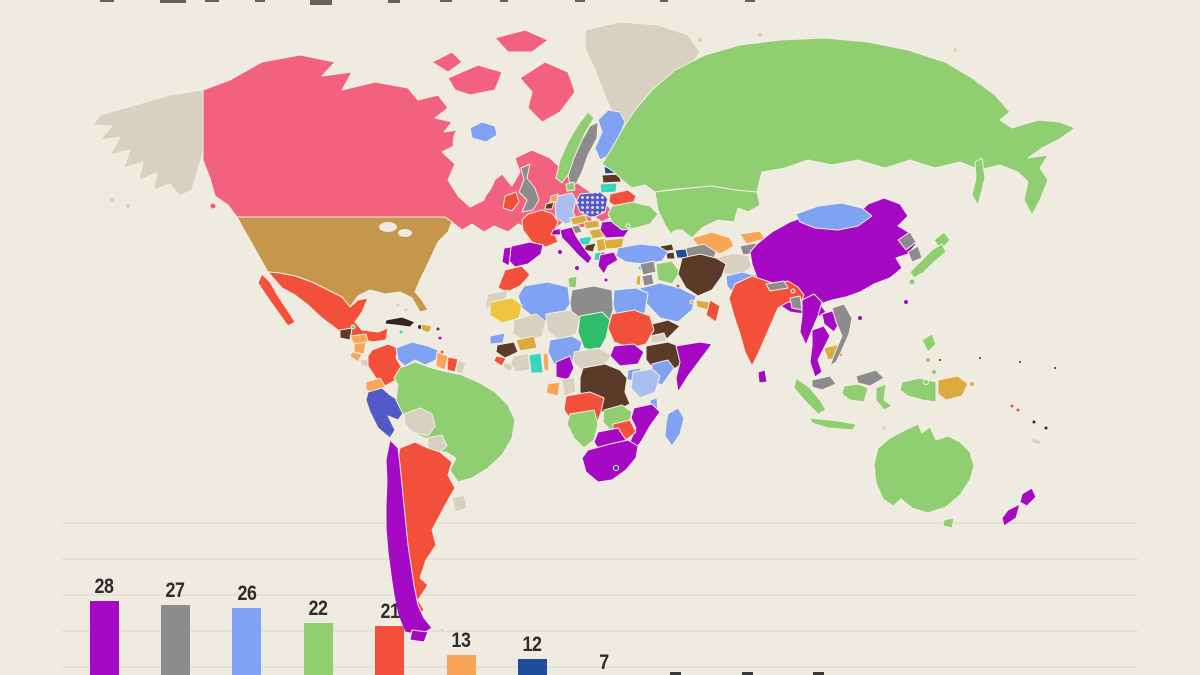 The image size is (1200, 675). Describe the element at coordinates (385, 413) in the screenshot. I see `region-peru` at that location.